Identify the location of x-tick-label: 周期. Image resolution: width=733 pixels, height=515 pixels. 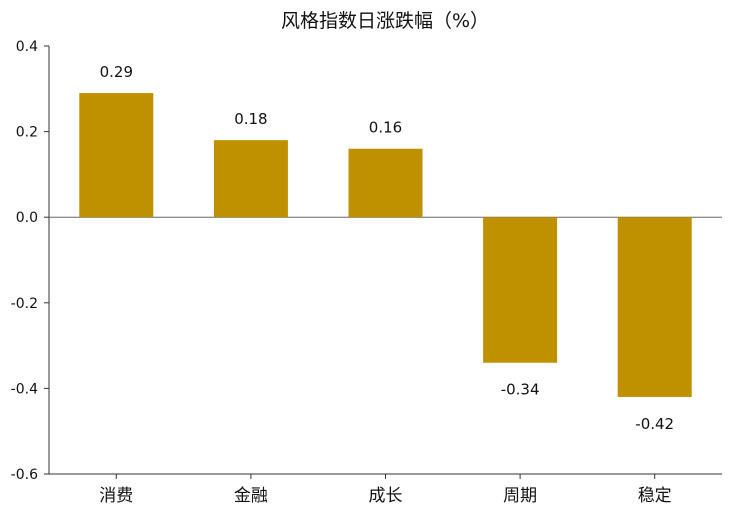
(520, 496).